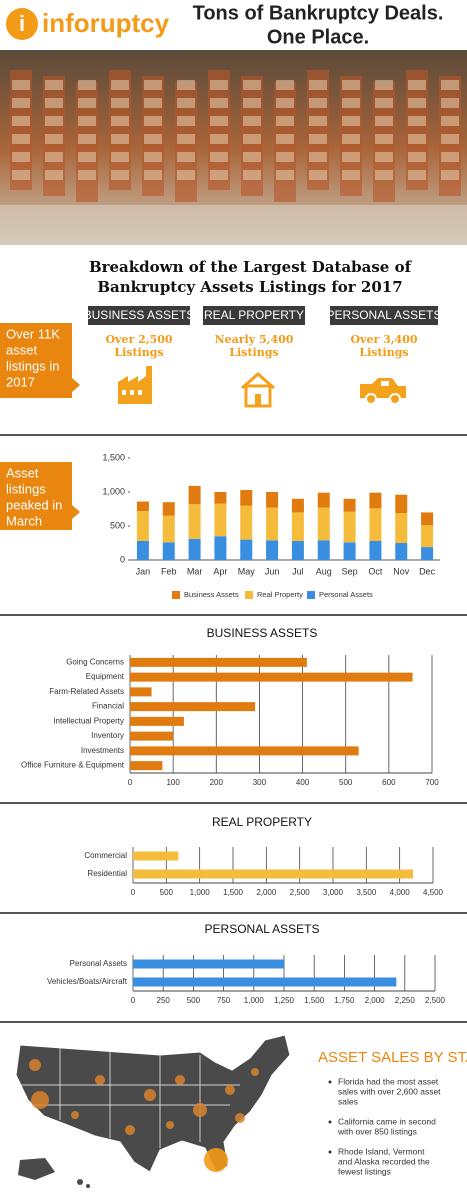 Image resolution: width=467 pixels, height=1200 pixels. Describe the element at coordinates (272, 571) in the screenshot. I see `x-tick-label: Jun` at that location.